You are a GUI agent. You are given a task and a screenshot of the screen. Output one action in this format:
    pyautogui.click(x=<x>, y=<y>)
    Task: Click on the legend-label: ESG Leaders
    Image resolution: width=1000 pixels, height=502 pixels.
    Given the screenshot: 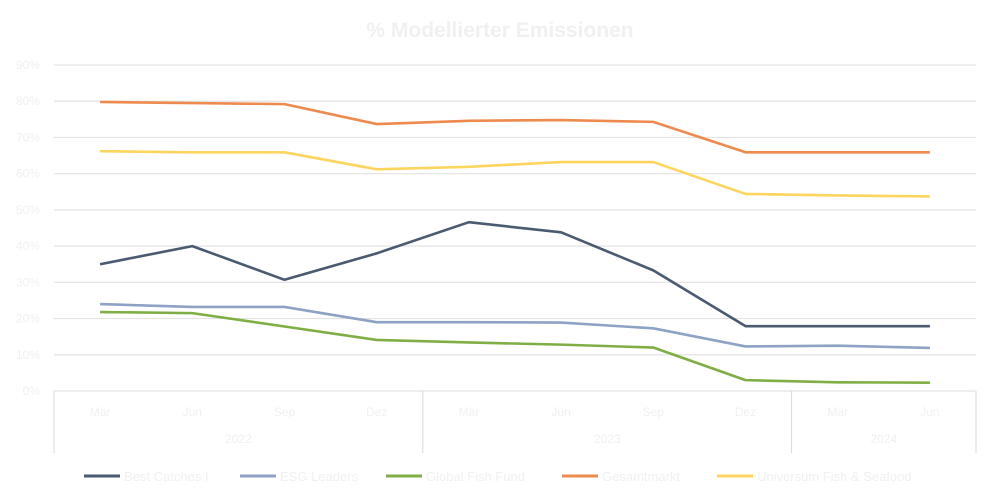 What is the action you would take?
    pyautogui.click(x=319, y=476)
    